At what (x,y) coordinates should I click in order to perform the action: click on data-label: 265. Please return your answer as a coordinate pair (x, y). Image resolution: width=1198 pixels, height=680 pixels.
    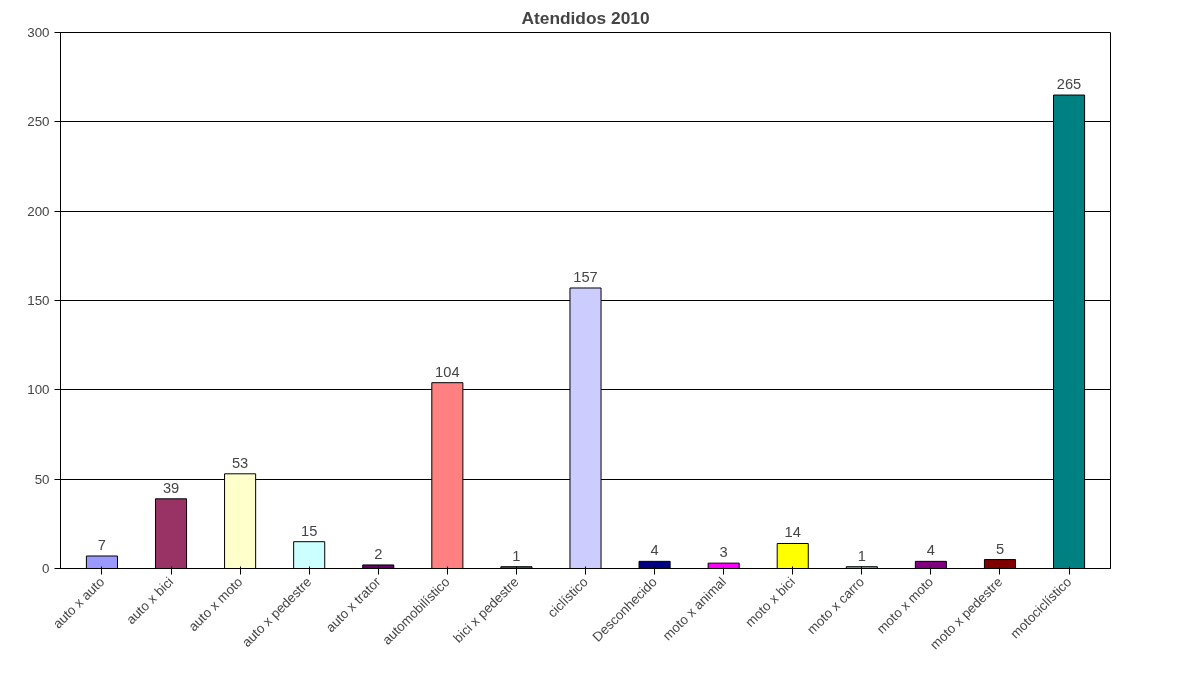
    Looking at the image, I should click on (1069, 84).